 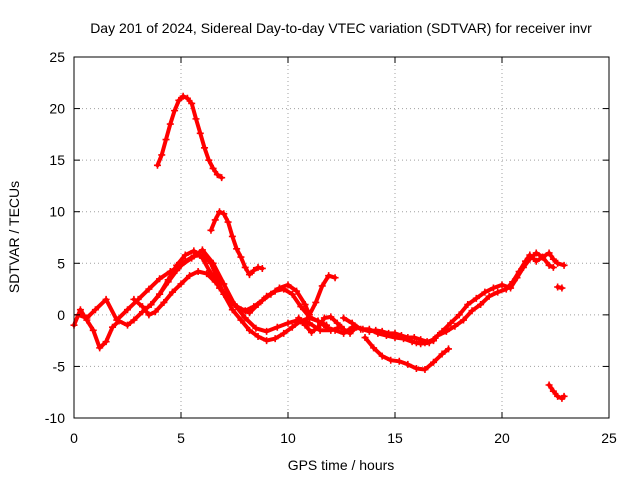 What do you see at coordinates (288, 438) in the screenshot?
I see `x-tick-label: 10` at bounding box center [288, 438].